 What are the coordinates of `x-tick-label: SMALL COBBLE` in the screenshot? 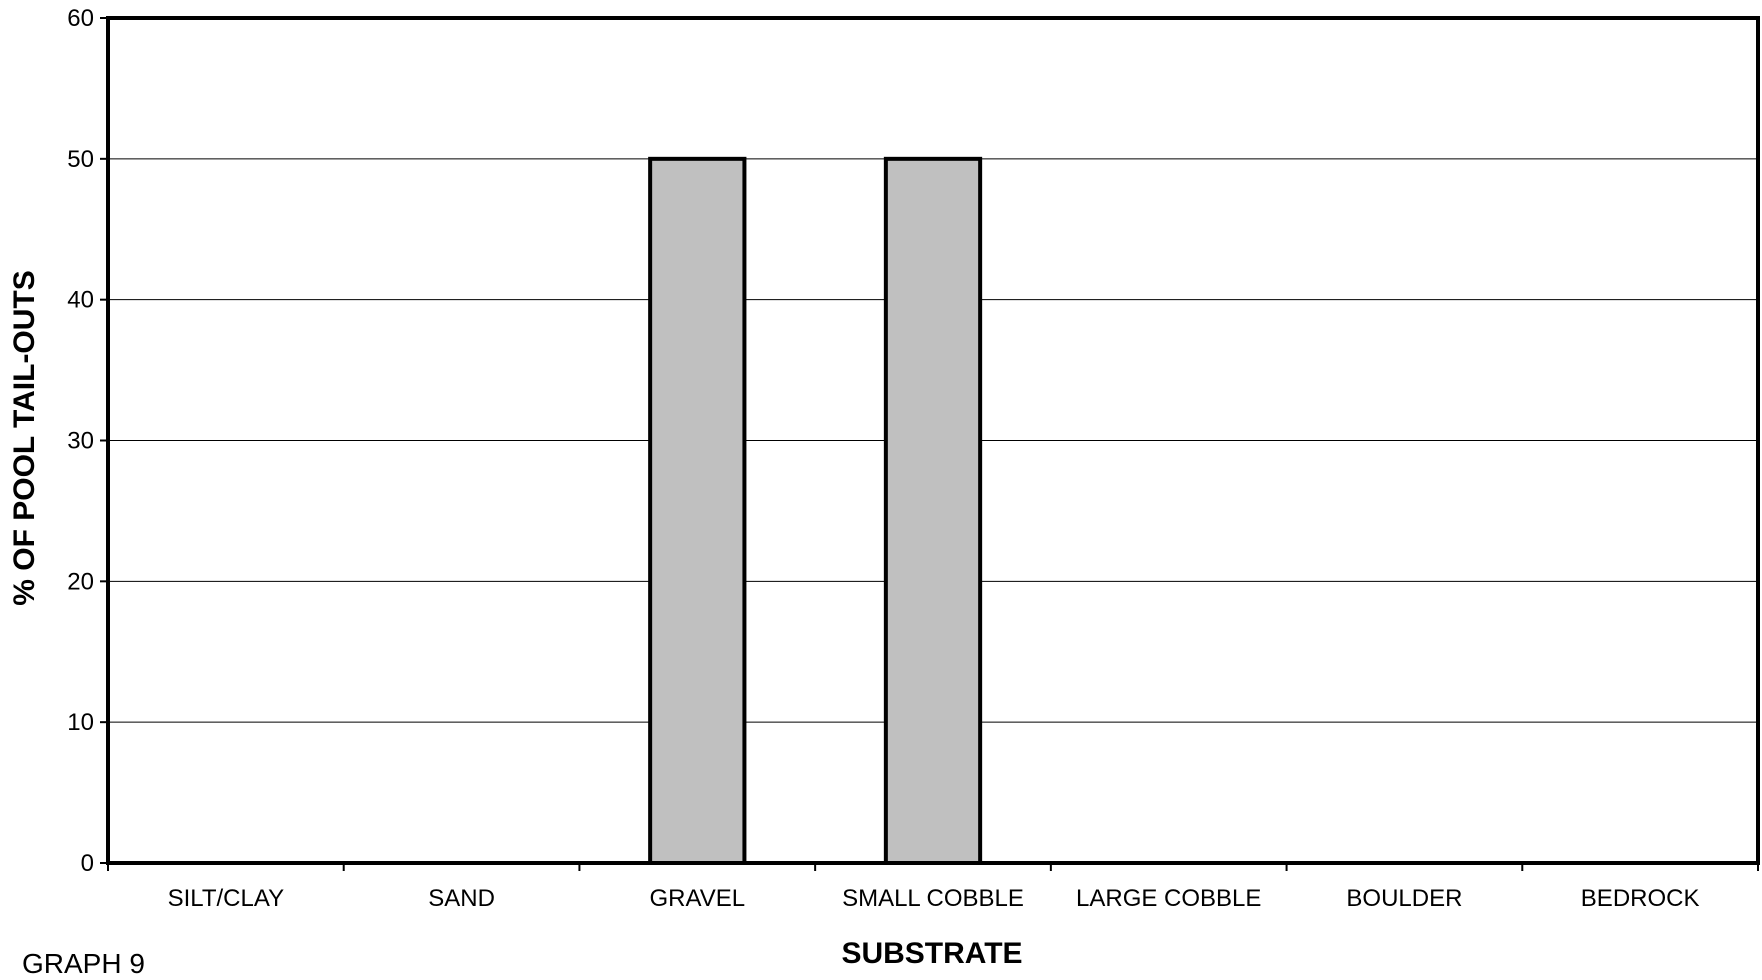 It's located at (933, 898).